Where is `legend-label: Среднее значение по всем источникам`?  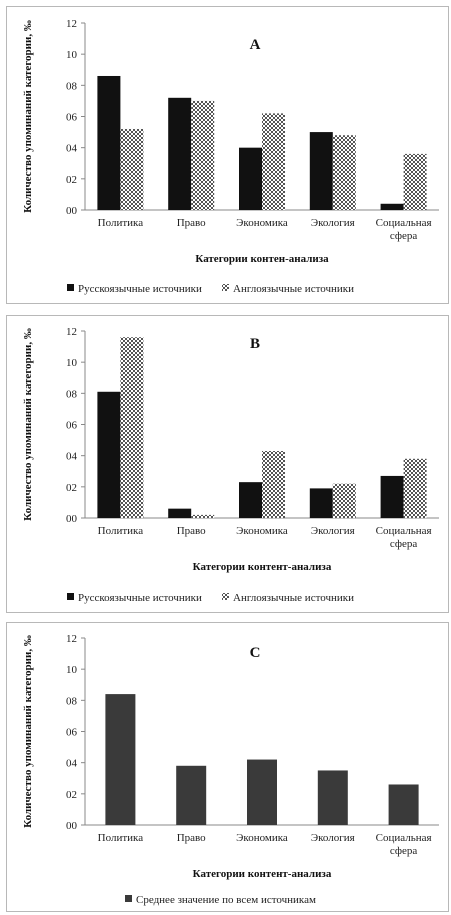 legend-label: Среднее значение по всем источникам is located at coordinates (226, 900).